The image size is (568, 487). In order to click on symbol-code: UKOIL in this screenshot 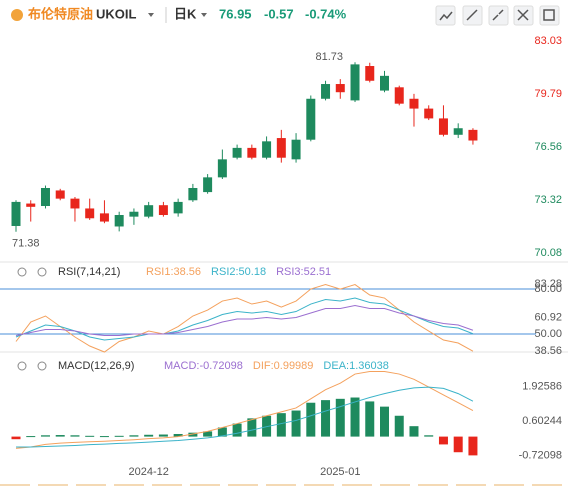, I will do `click(116, 13)`.